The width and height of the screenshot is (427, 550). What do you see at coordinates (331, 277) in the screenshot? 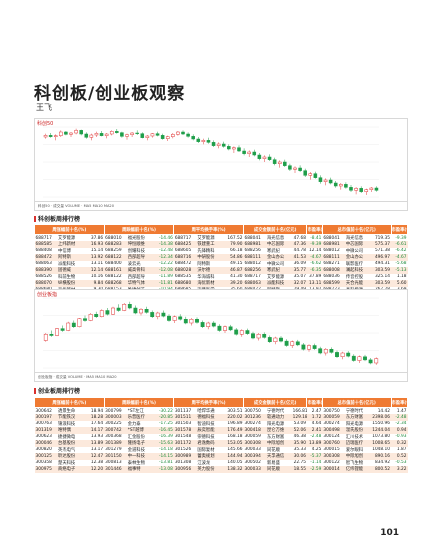
I see `table-cell: 688036` at bounding box center [331, 277].